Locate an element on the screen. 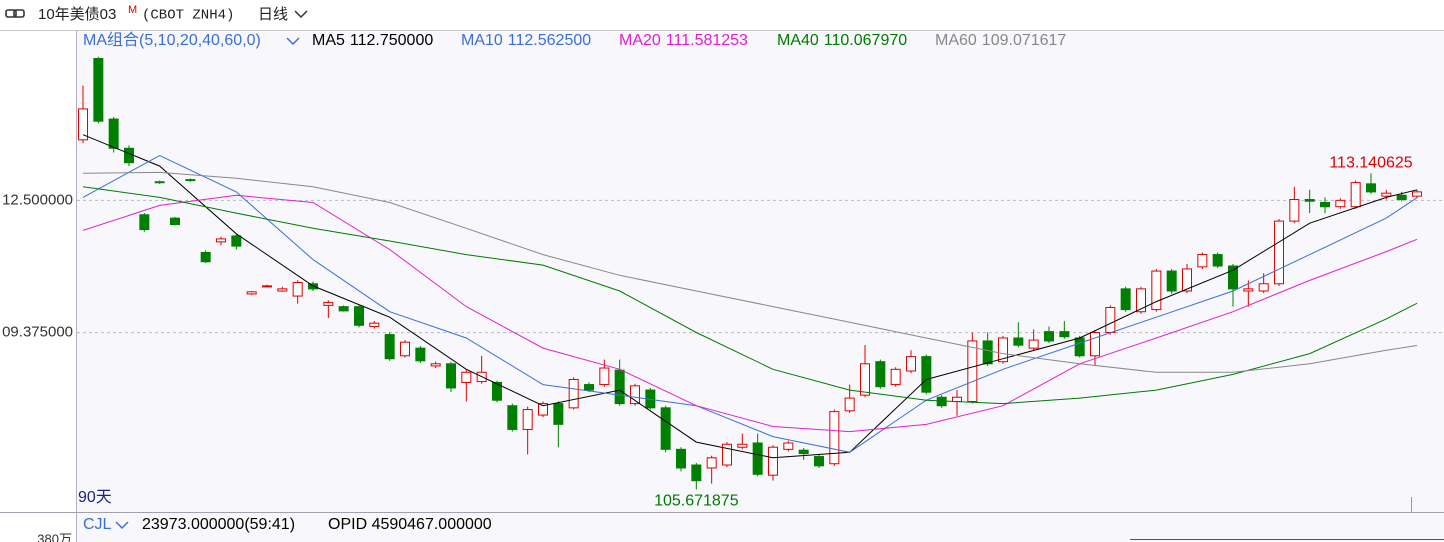 Image resolution: width=1444 pixels, height=542 pixels. period-chevron is located at coordinates (301, 14).